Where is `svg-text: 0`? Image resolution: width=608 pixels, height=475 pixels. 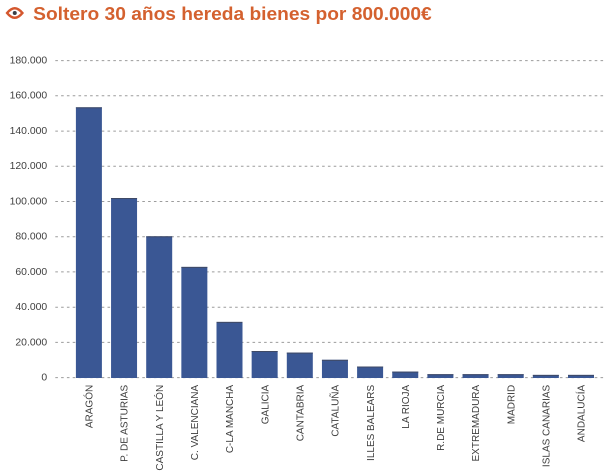 svg-text: 0 is located at coordinates (44, 378).